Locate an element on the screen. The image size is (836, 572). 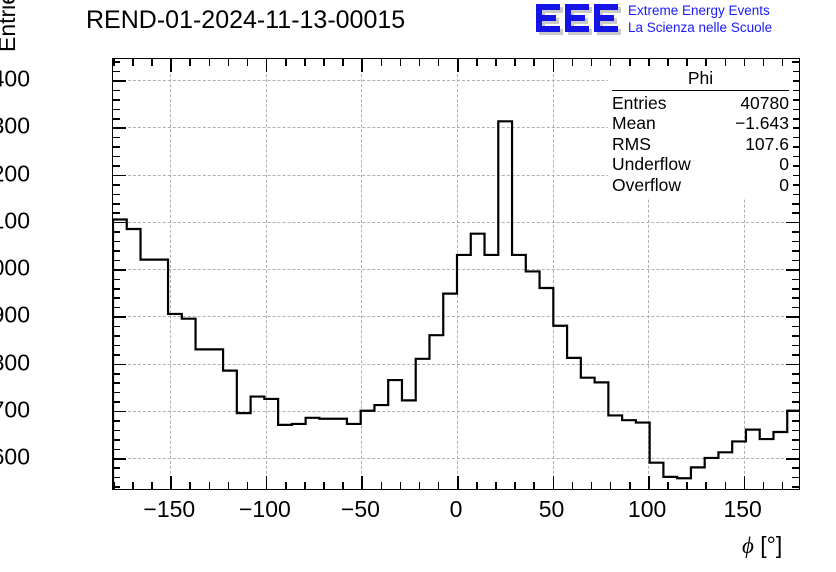
stats-row-label: RMS is located at coordinates (631, 143).